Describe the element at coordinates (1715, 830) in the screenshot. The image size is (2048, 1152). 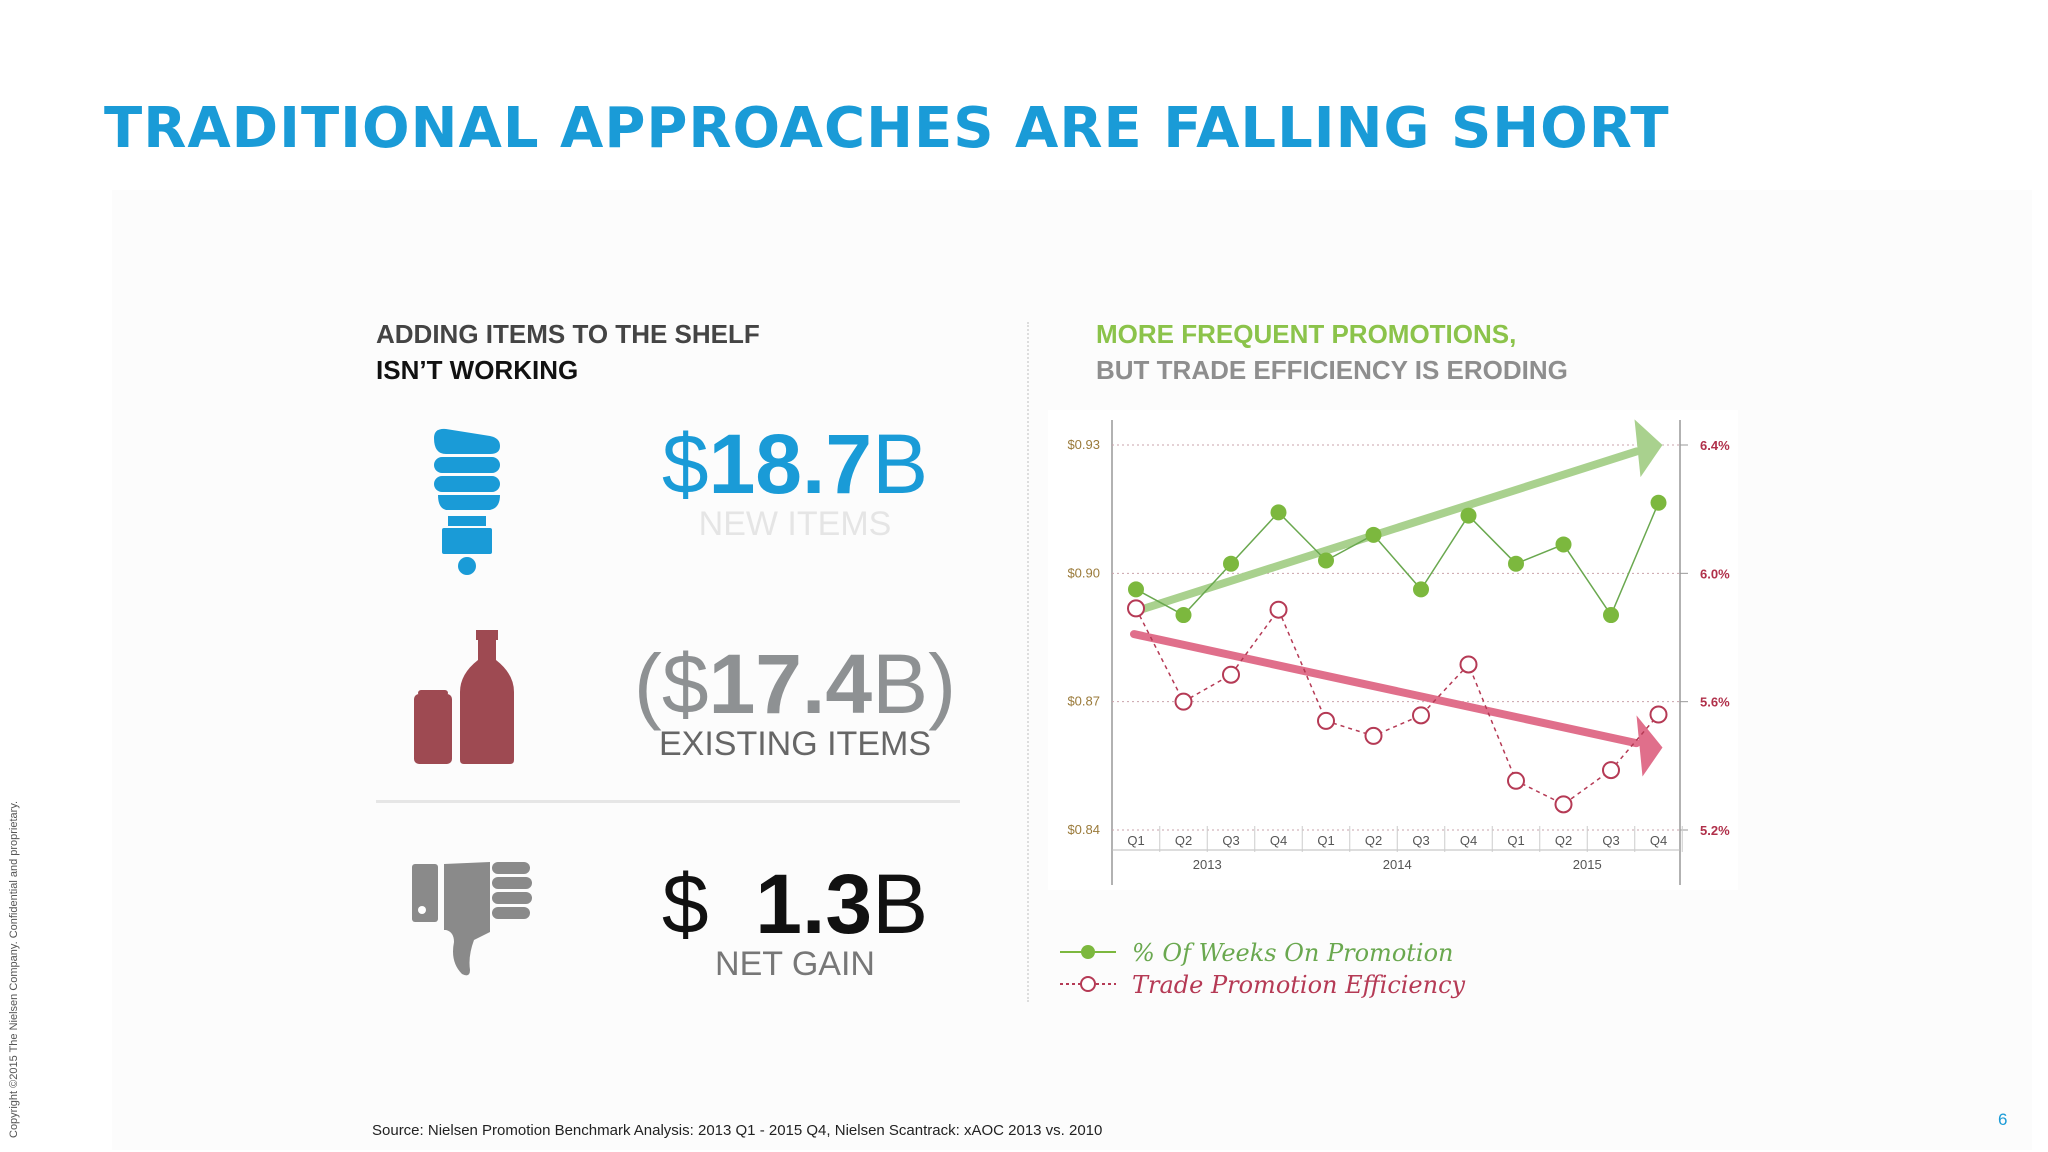
I see `right-axis-tick-label: 5.2%` at that location.